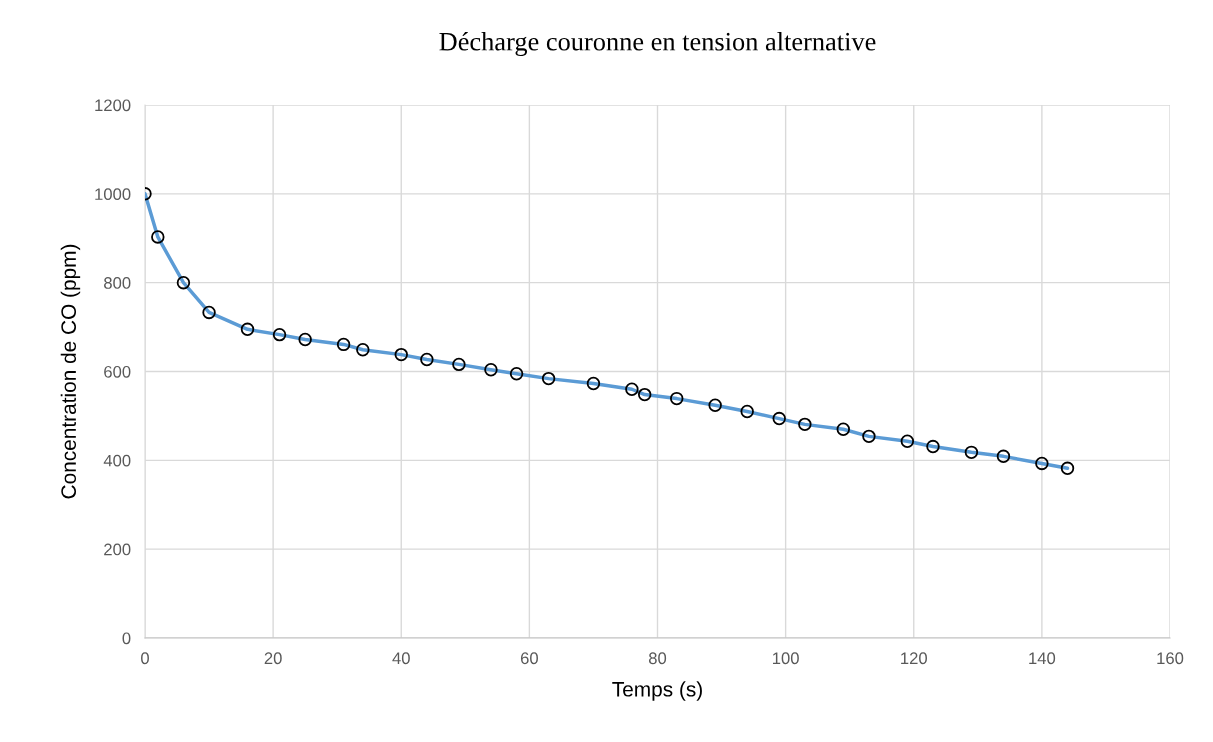  I want to click on y-tick-label: 800, so click(117, 283).